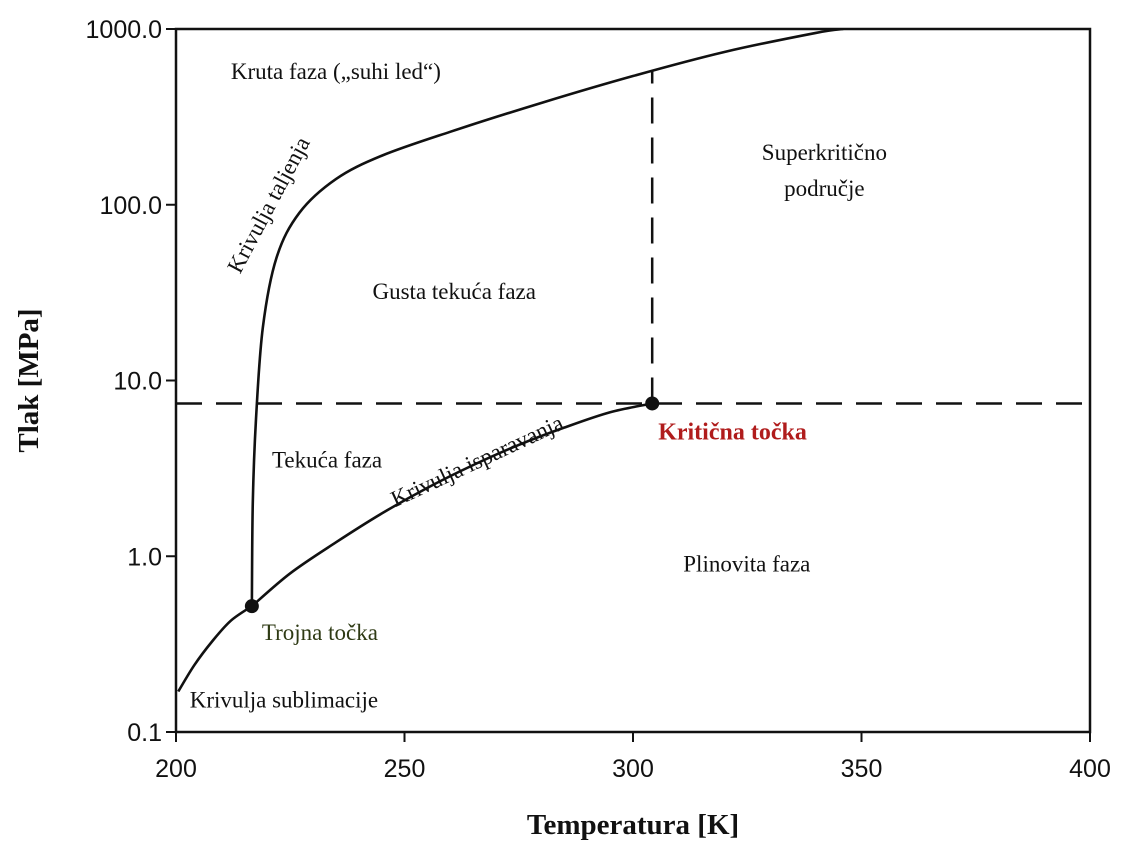 The image size is (1126, 842). I want to click on x-tick-label: 200, so click(176, 769).